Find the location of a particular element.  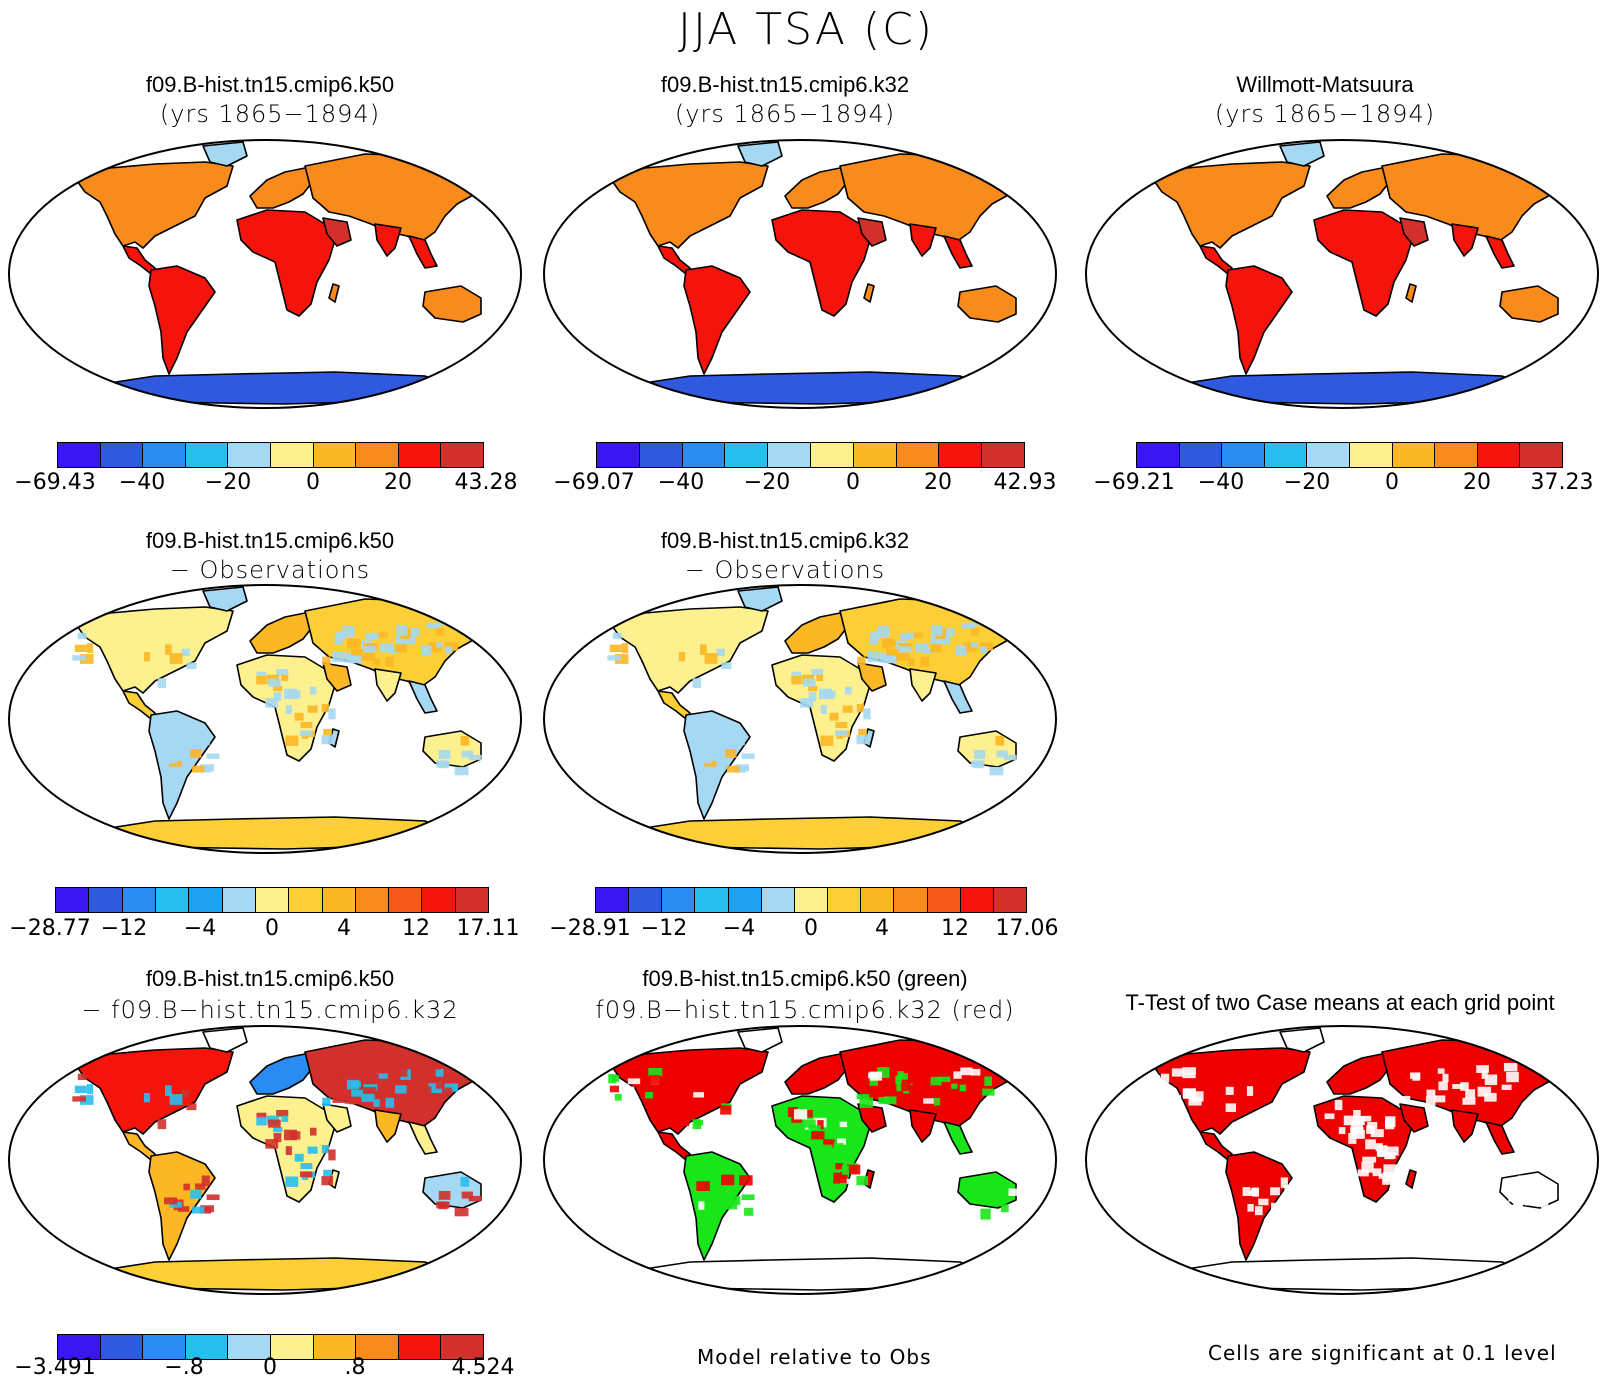

panel-3-title: Willmott-Matsuura is located at coordinates (1325, 84).